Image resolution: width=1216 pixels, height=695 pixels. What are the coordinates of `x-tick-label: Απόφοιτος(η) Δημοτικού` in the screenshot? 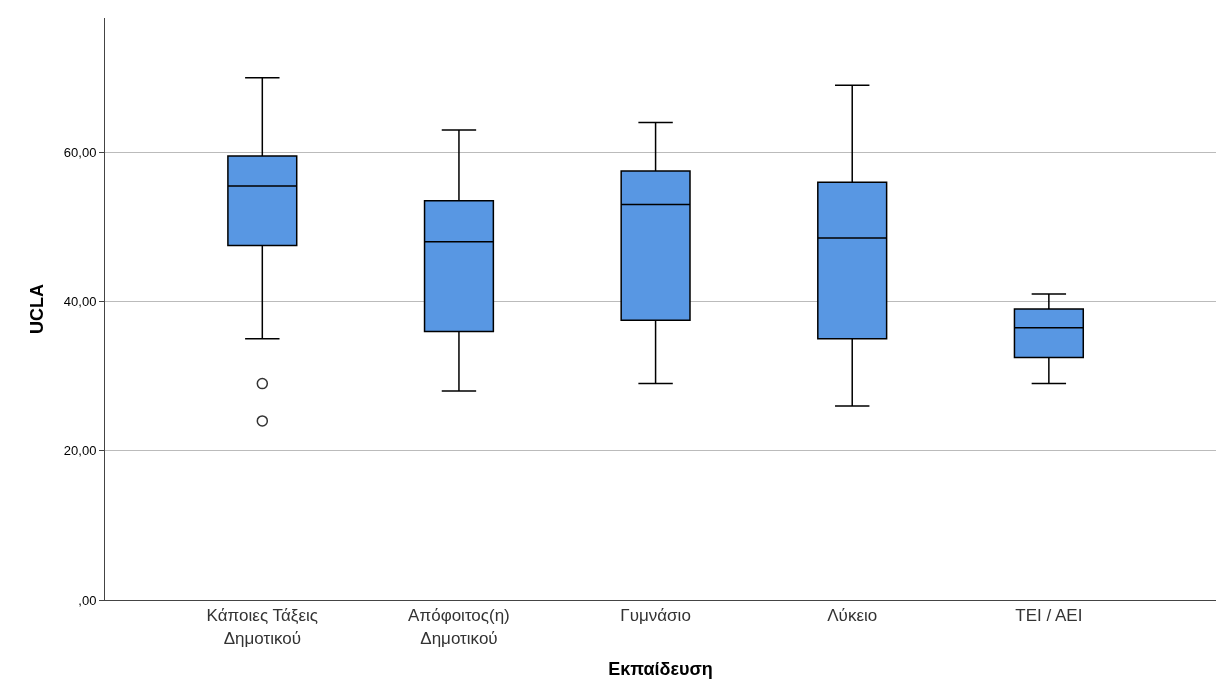 It's located at (459, 627).